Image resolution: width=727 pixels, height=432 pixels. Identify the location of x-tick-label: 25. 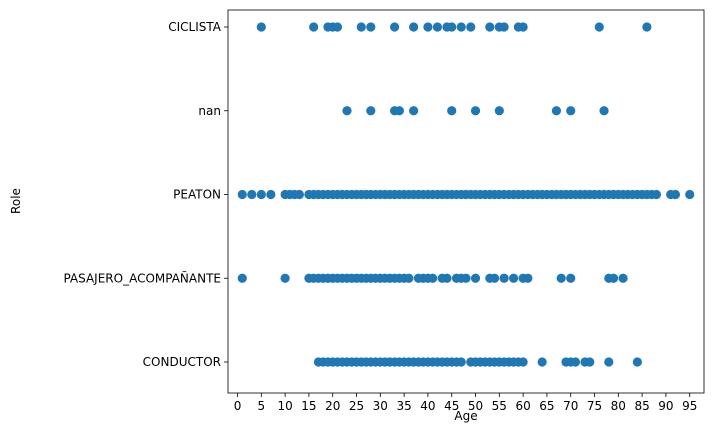
(356, 406).